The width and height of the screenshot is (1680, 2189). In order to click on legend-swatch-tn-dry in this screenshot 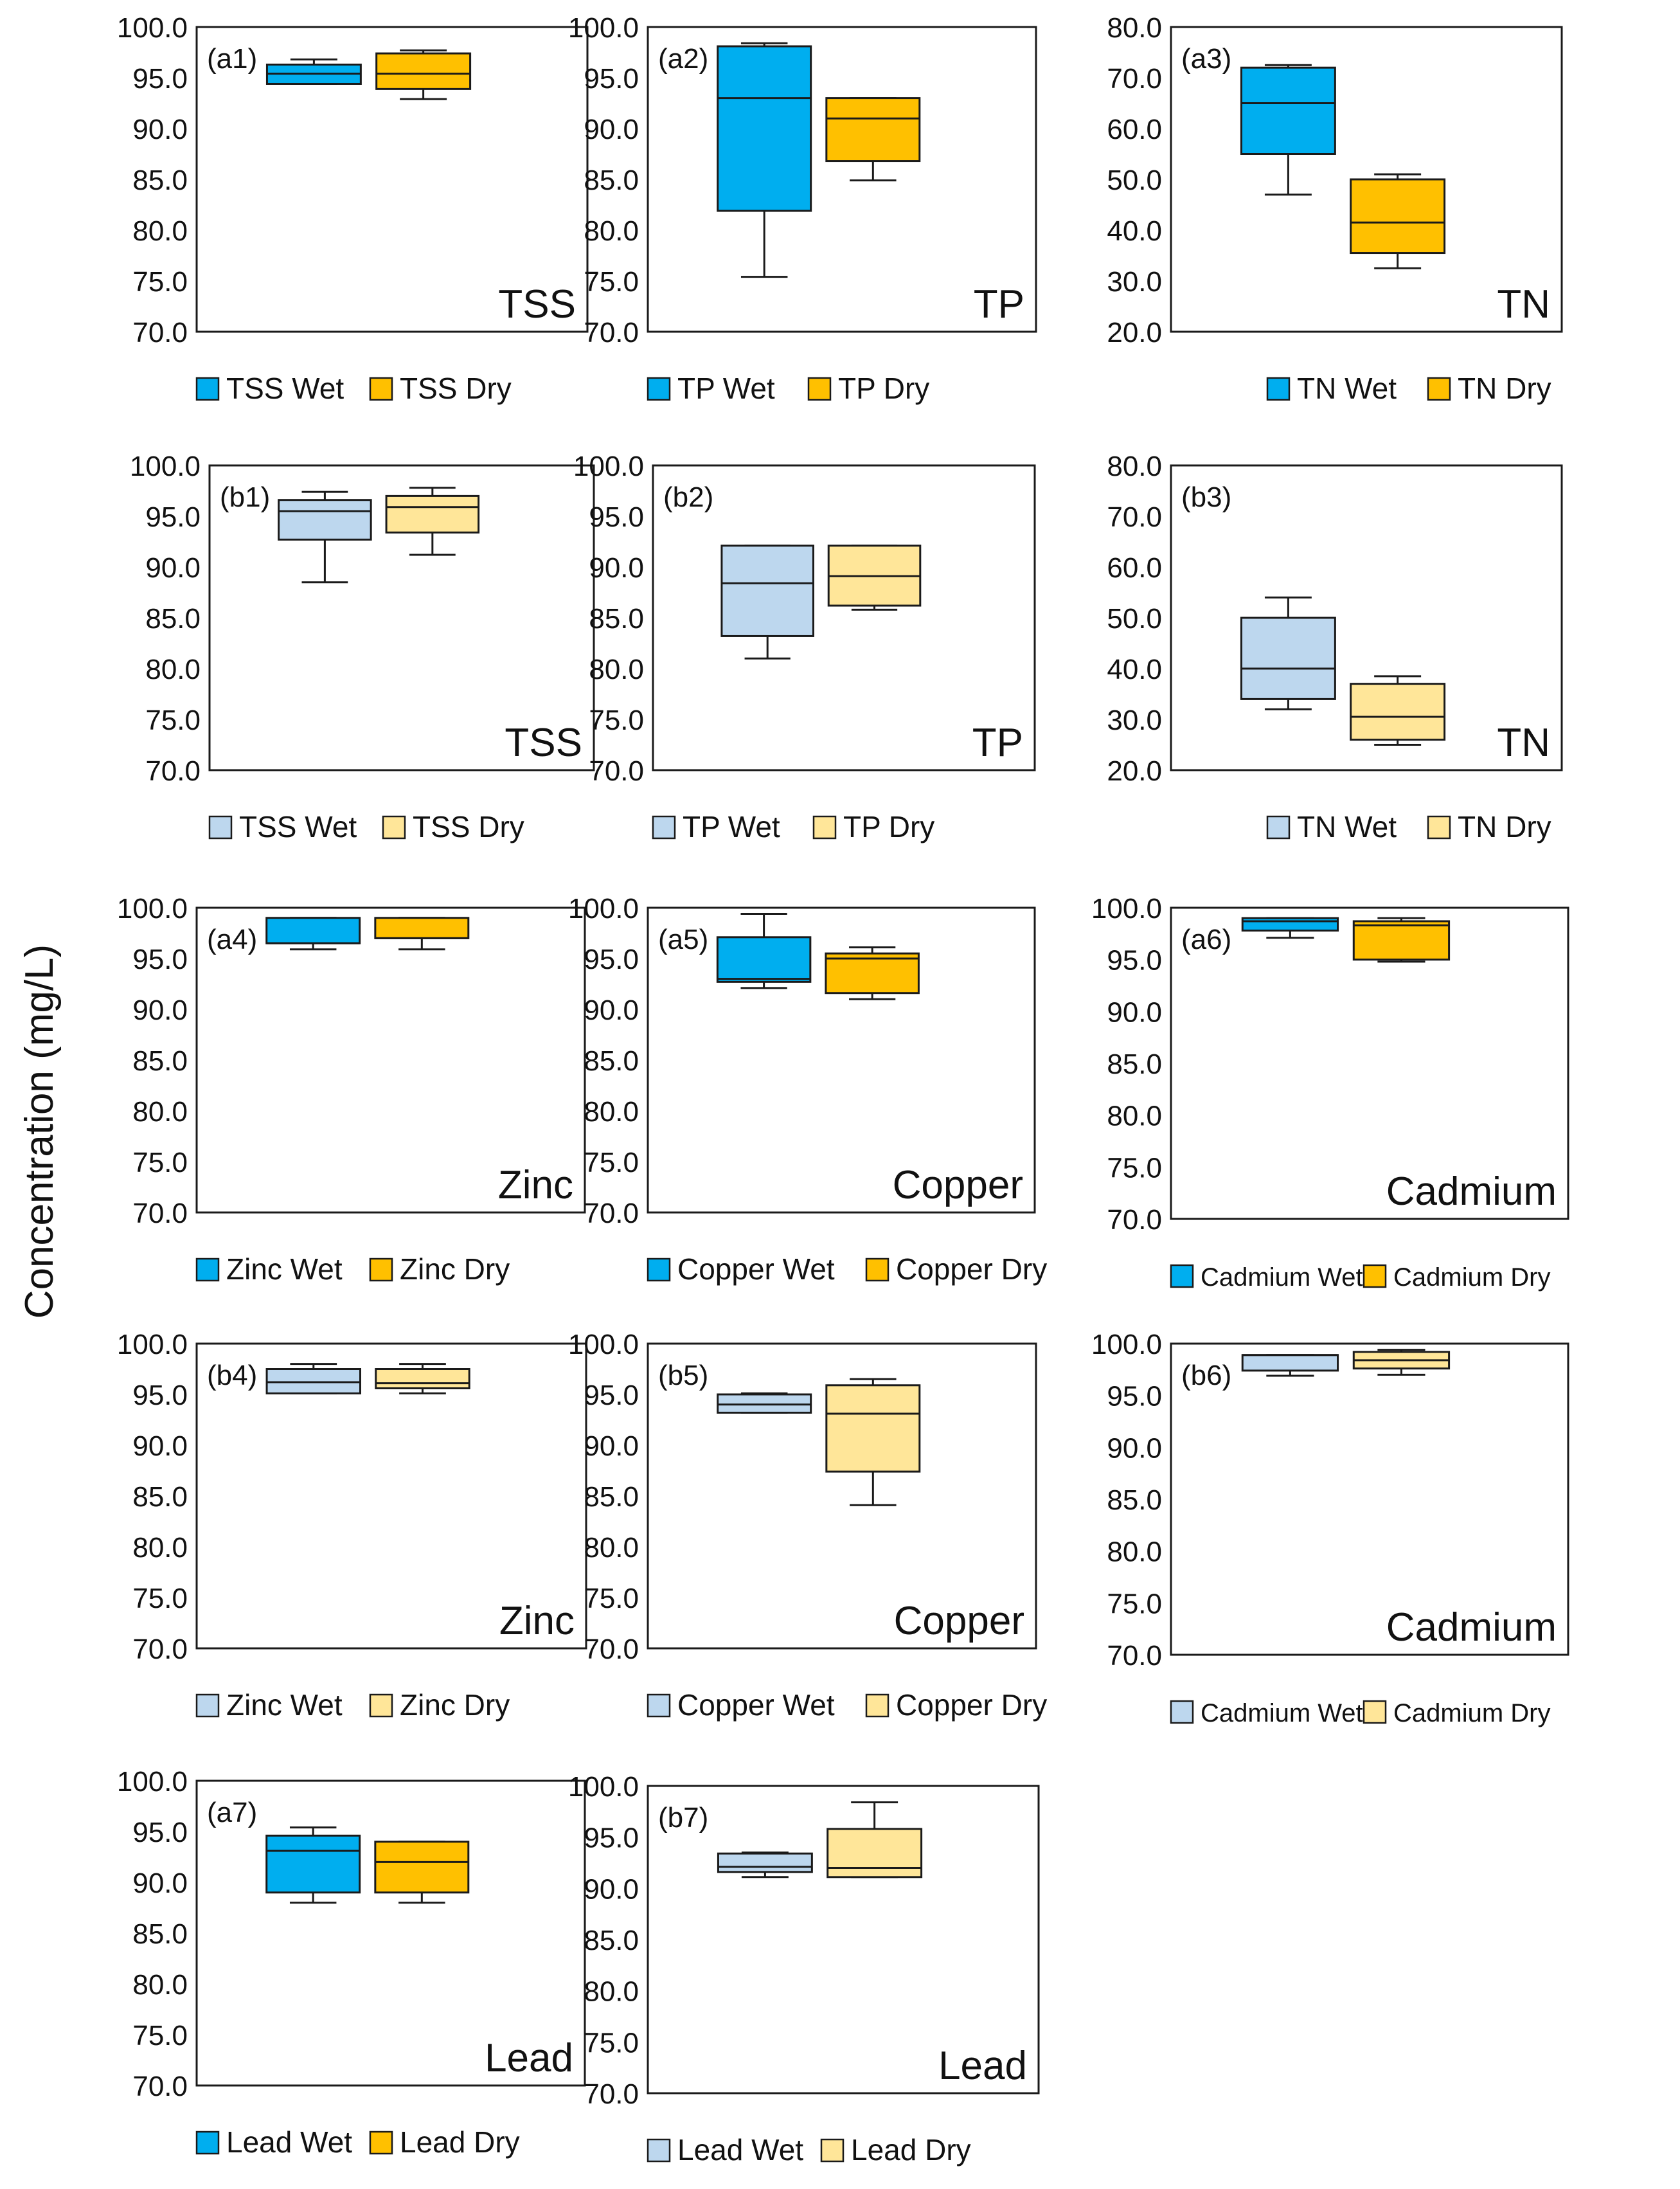, I will do `click(1439, 828)`.